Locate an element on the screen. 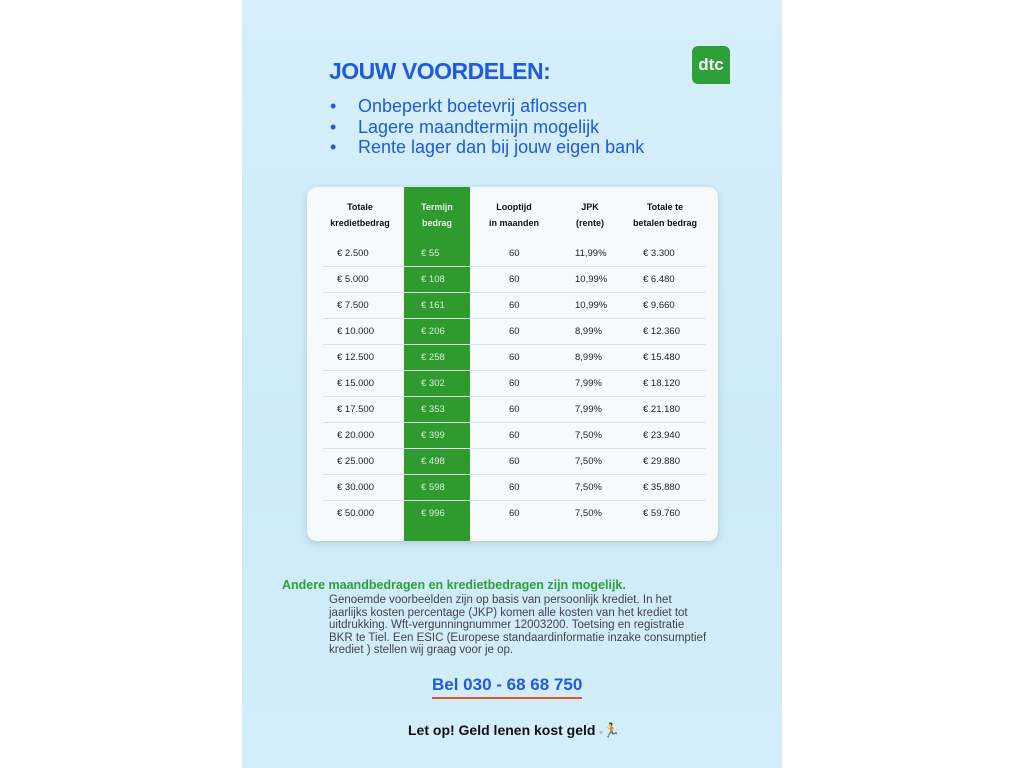  table-row: € 15.000 € 302 60 7,99% € 18.120 is located at coordinates (514, 384).